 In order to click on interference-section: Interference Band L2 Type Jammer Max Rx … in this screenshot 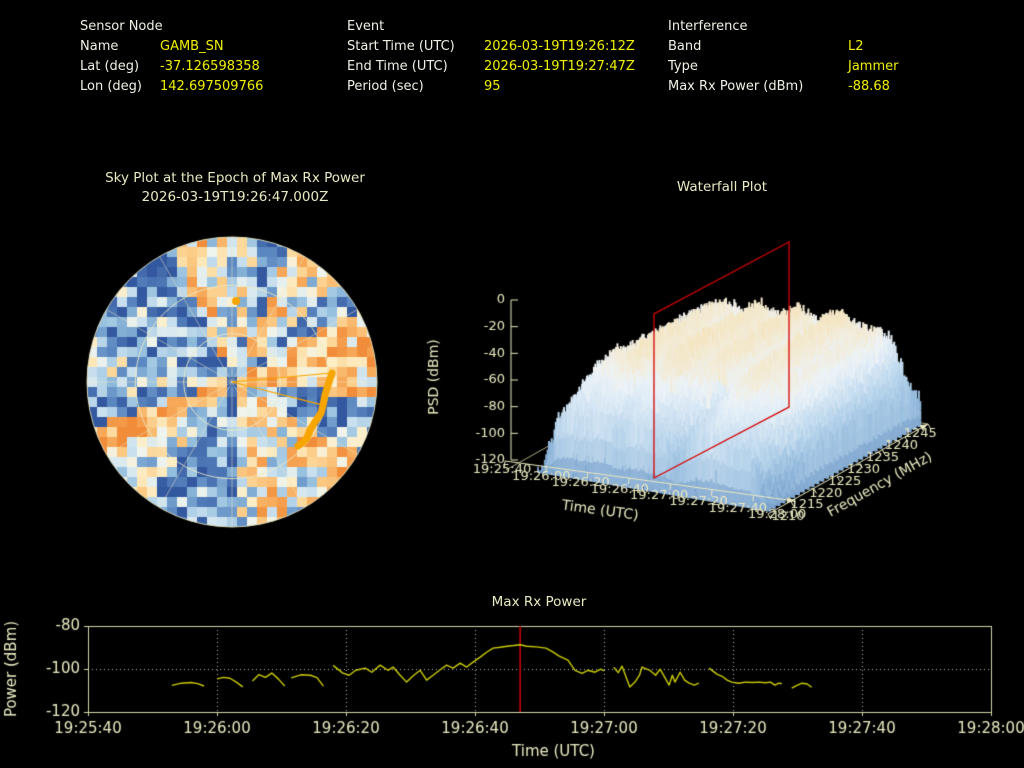, I will do `click(783, 57)`.